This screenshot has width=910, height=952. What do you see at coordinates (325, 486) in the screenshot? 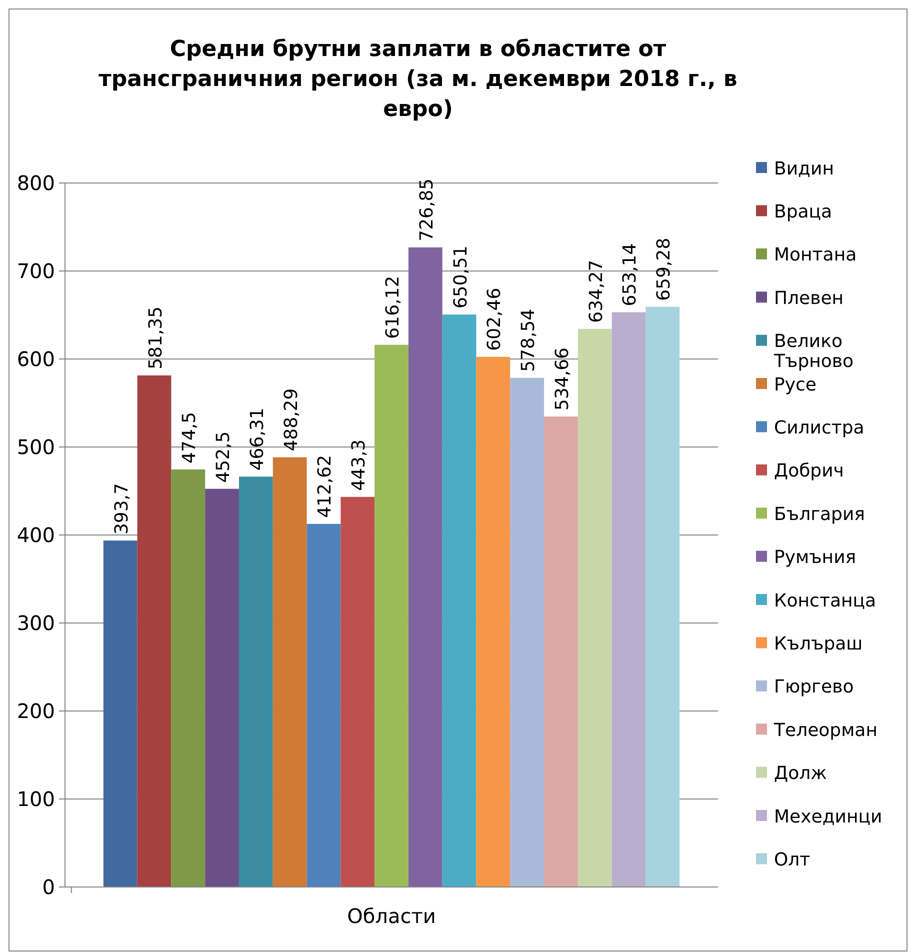
I see `data-label: 412,62` at bounding box center [325, 486].